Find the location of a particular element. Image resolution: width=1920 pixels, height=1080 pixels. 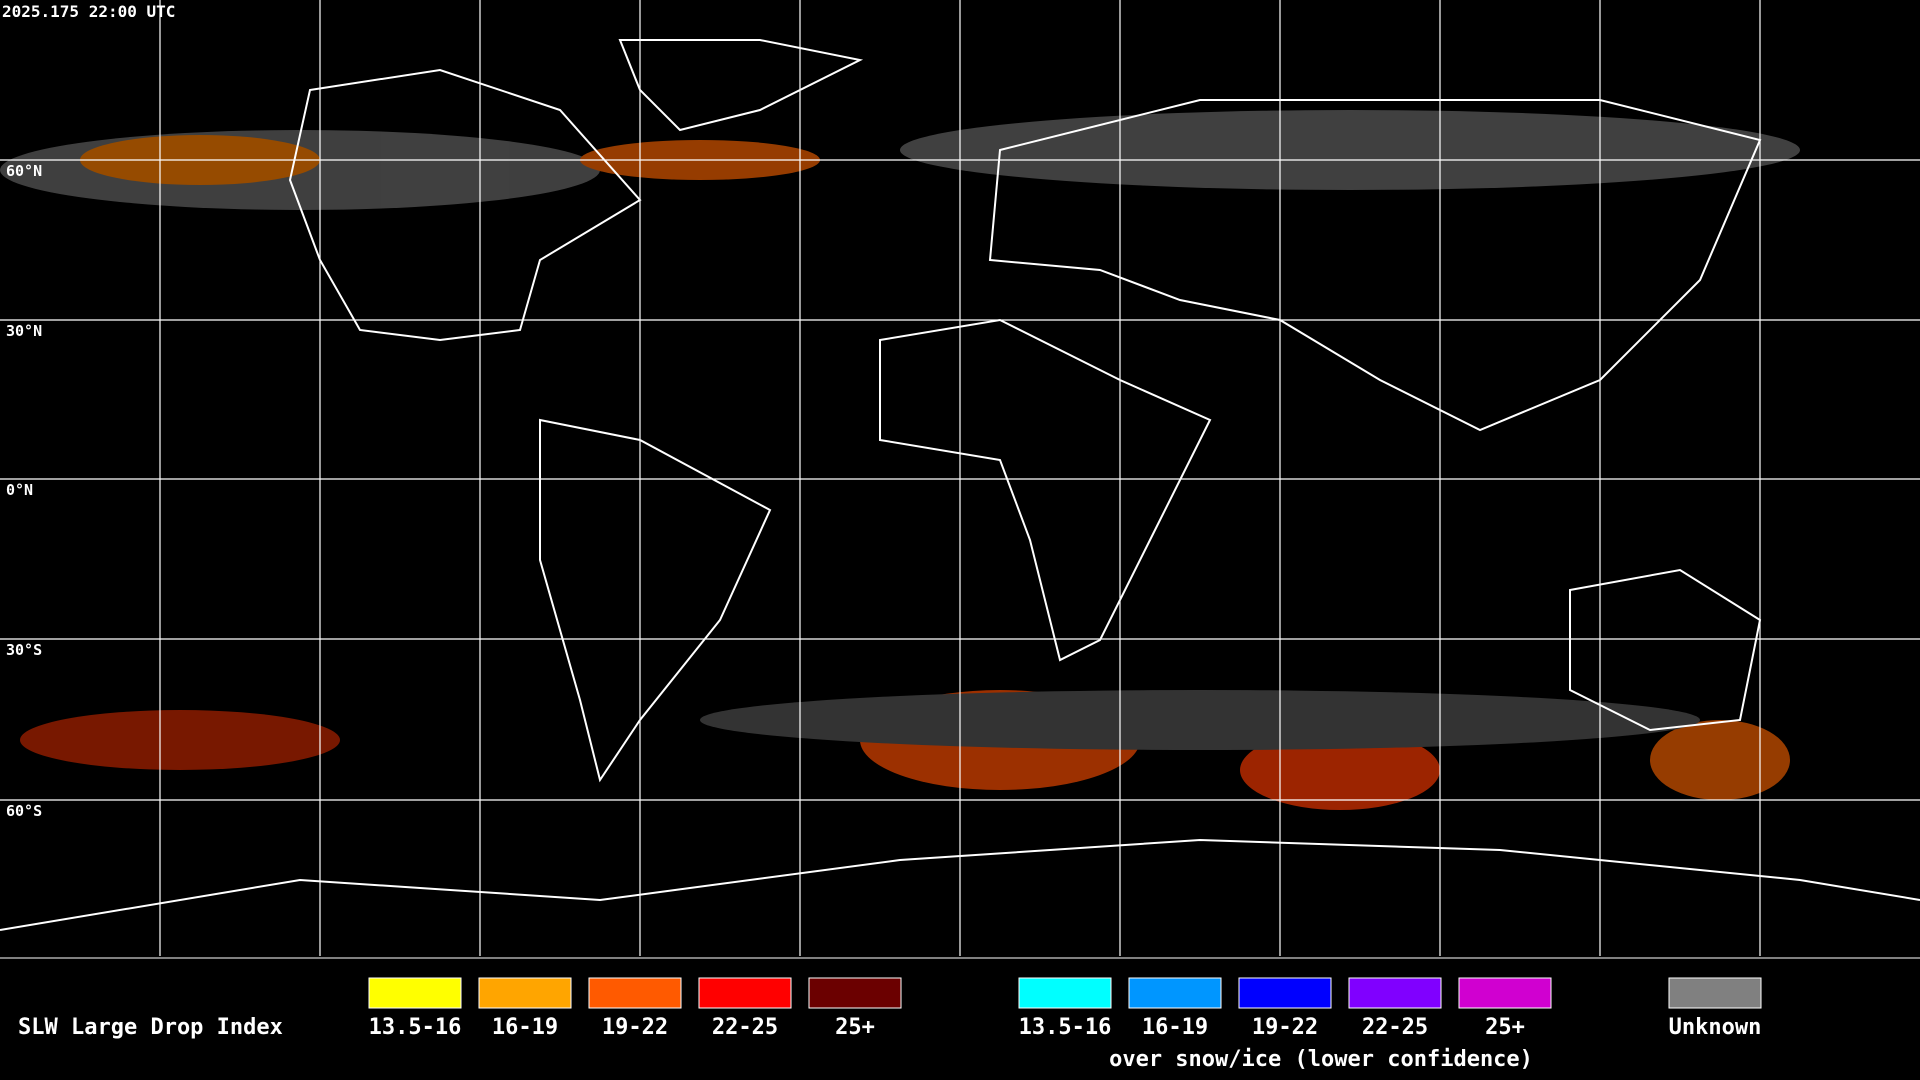

latitude-label: 0°N is located at coordinates (19, 490).